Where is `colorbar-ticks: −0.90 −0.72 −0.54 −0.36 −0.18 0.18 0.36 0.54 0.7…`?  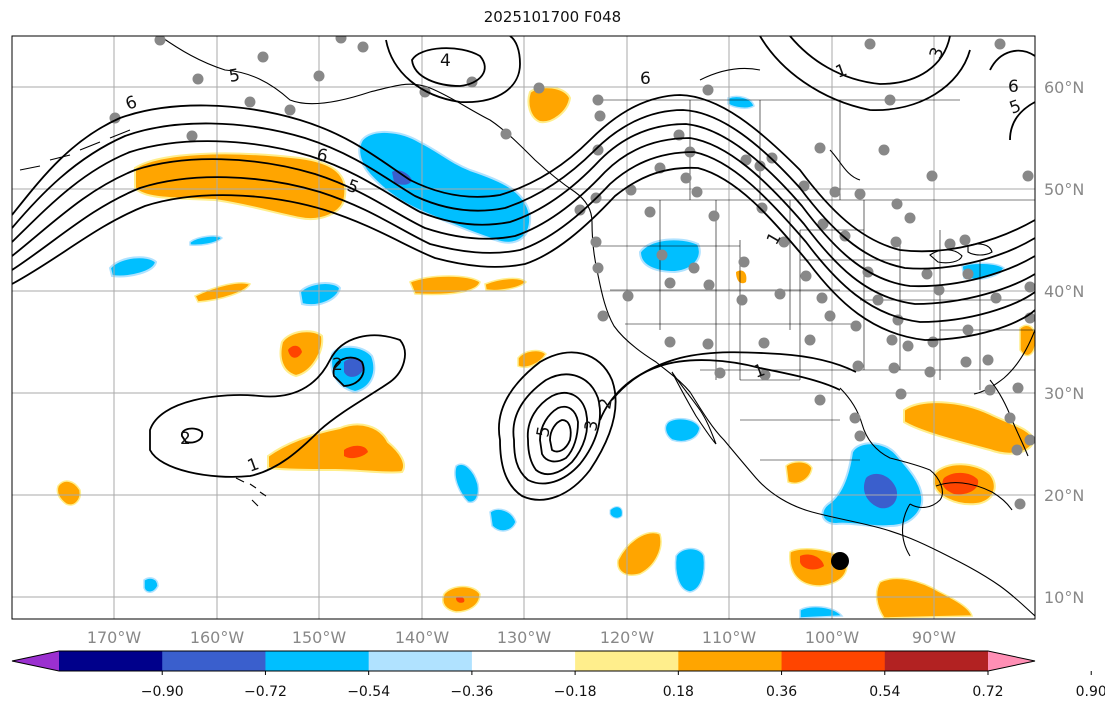 colorbar-ticks: −0.90 −0.72 −0.54 −0.36 −0.18 0.18 0.36 0.54 0.7… is located at coordinates (623, 685).